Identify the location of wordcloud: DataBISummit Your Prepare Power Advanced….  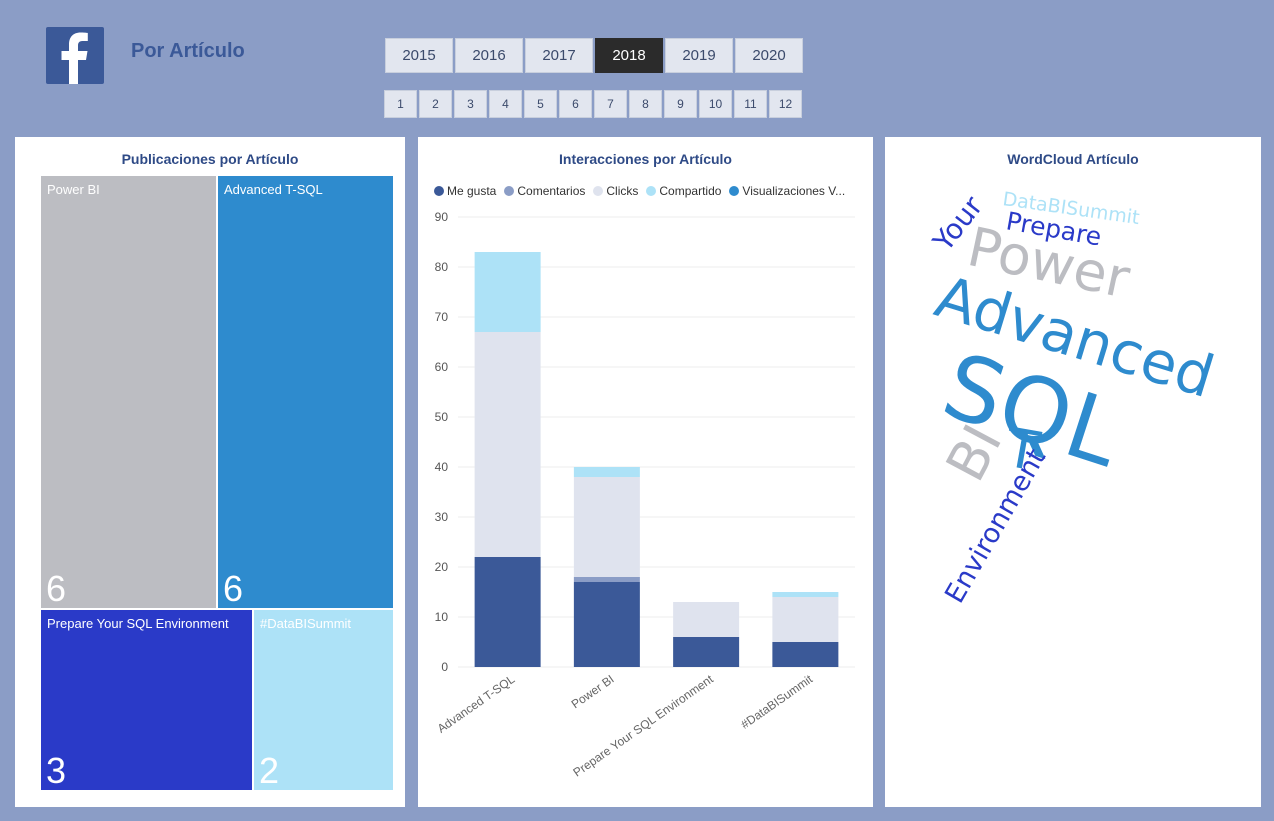
(1074, 398).